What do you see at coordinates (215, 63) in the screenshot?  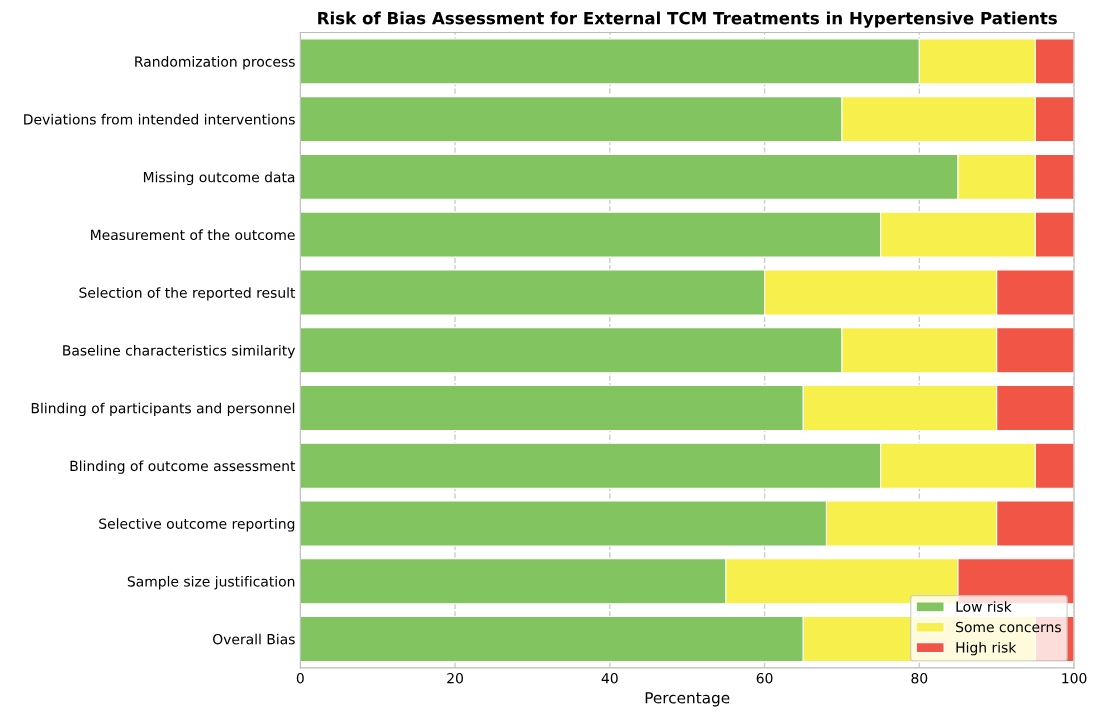 I see `y-tick-label: Randomization process` at bounding box center [215, 63].